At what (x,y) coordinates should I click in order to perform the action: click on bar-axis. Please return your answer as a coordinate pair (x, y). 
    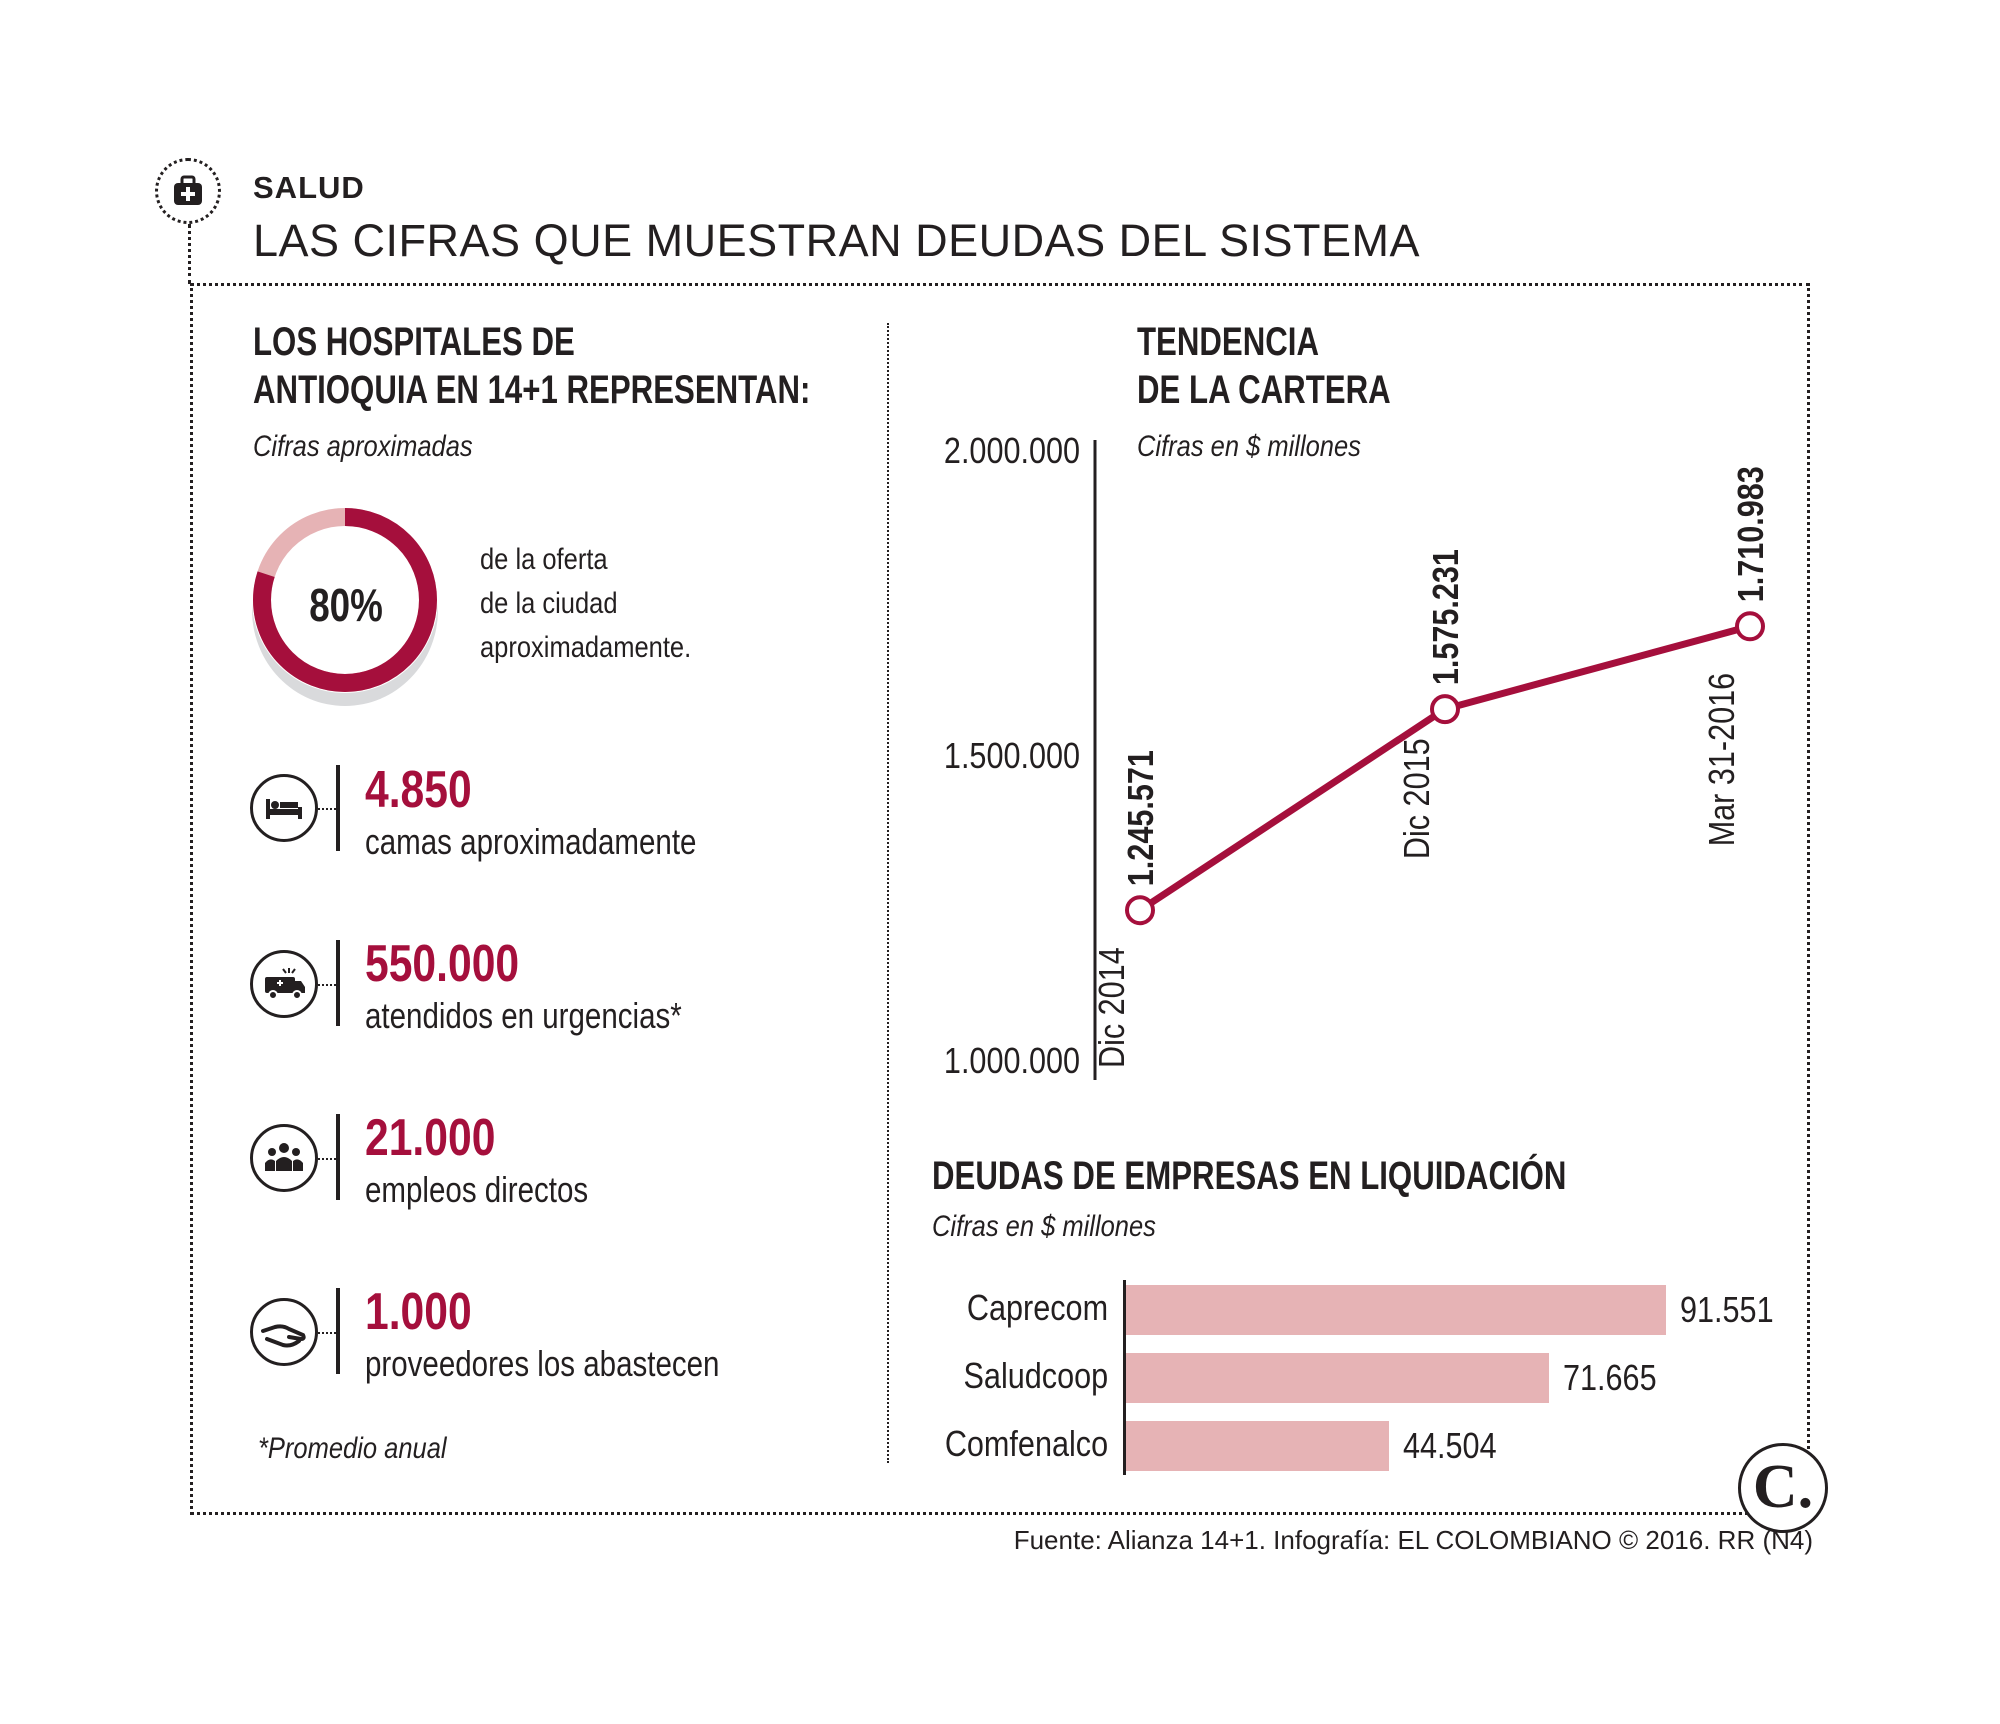
    Looking at the image, I should click on (1124, 1377).